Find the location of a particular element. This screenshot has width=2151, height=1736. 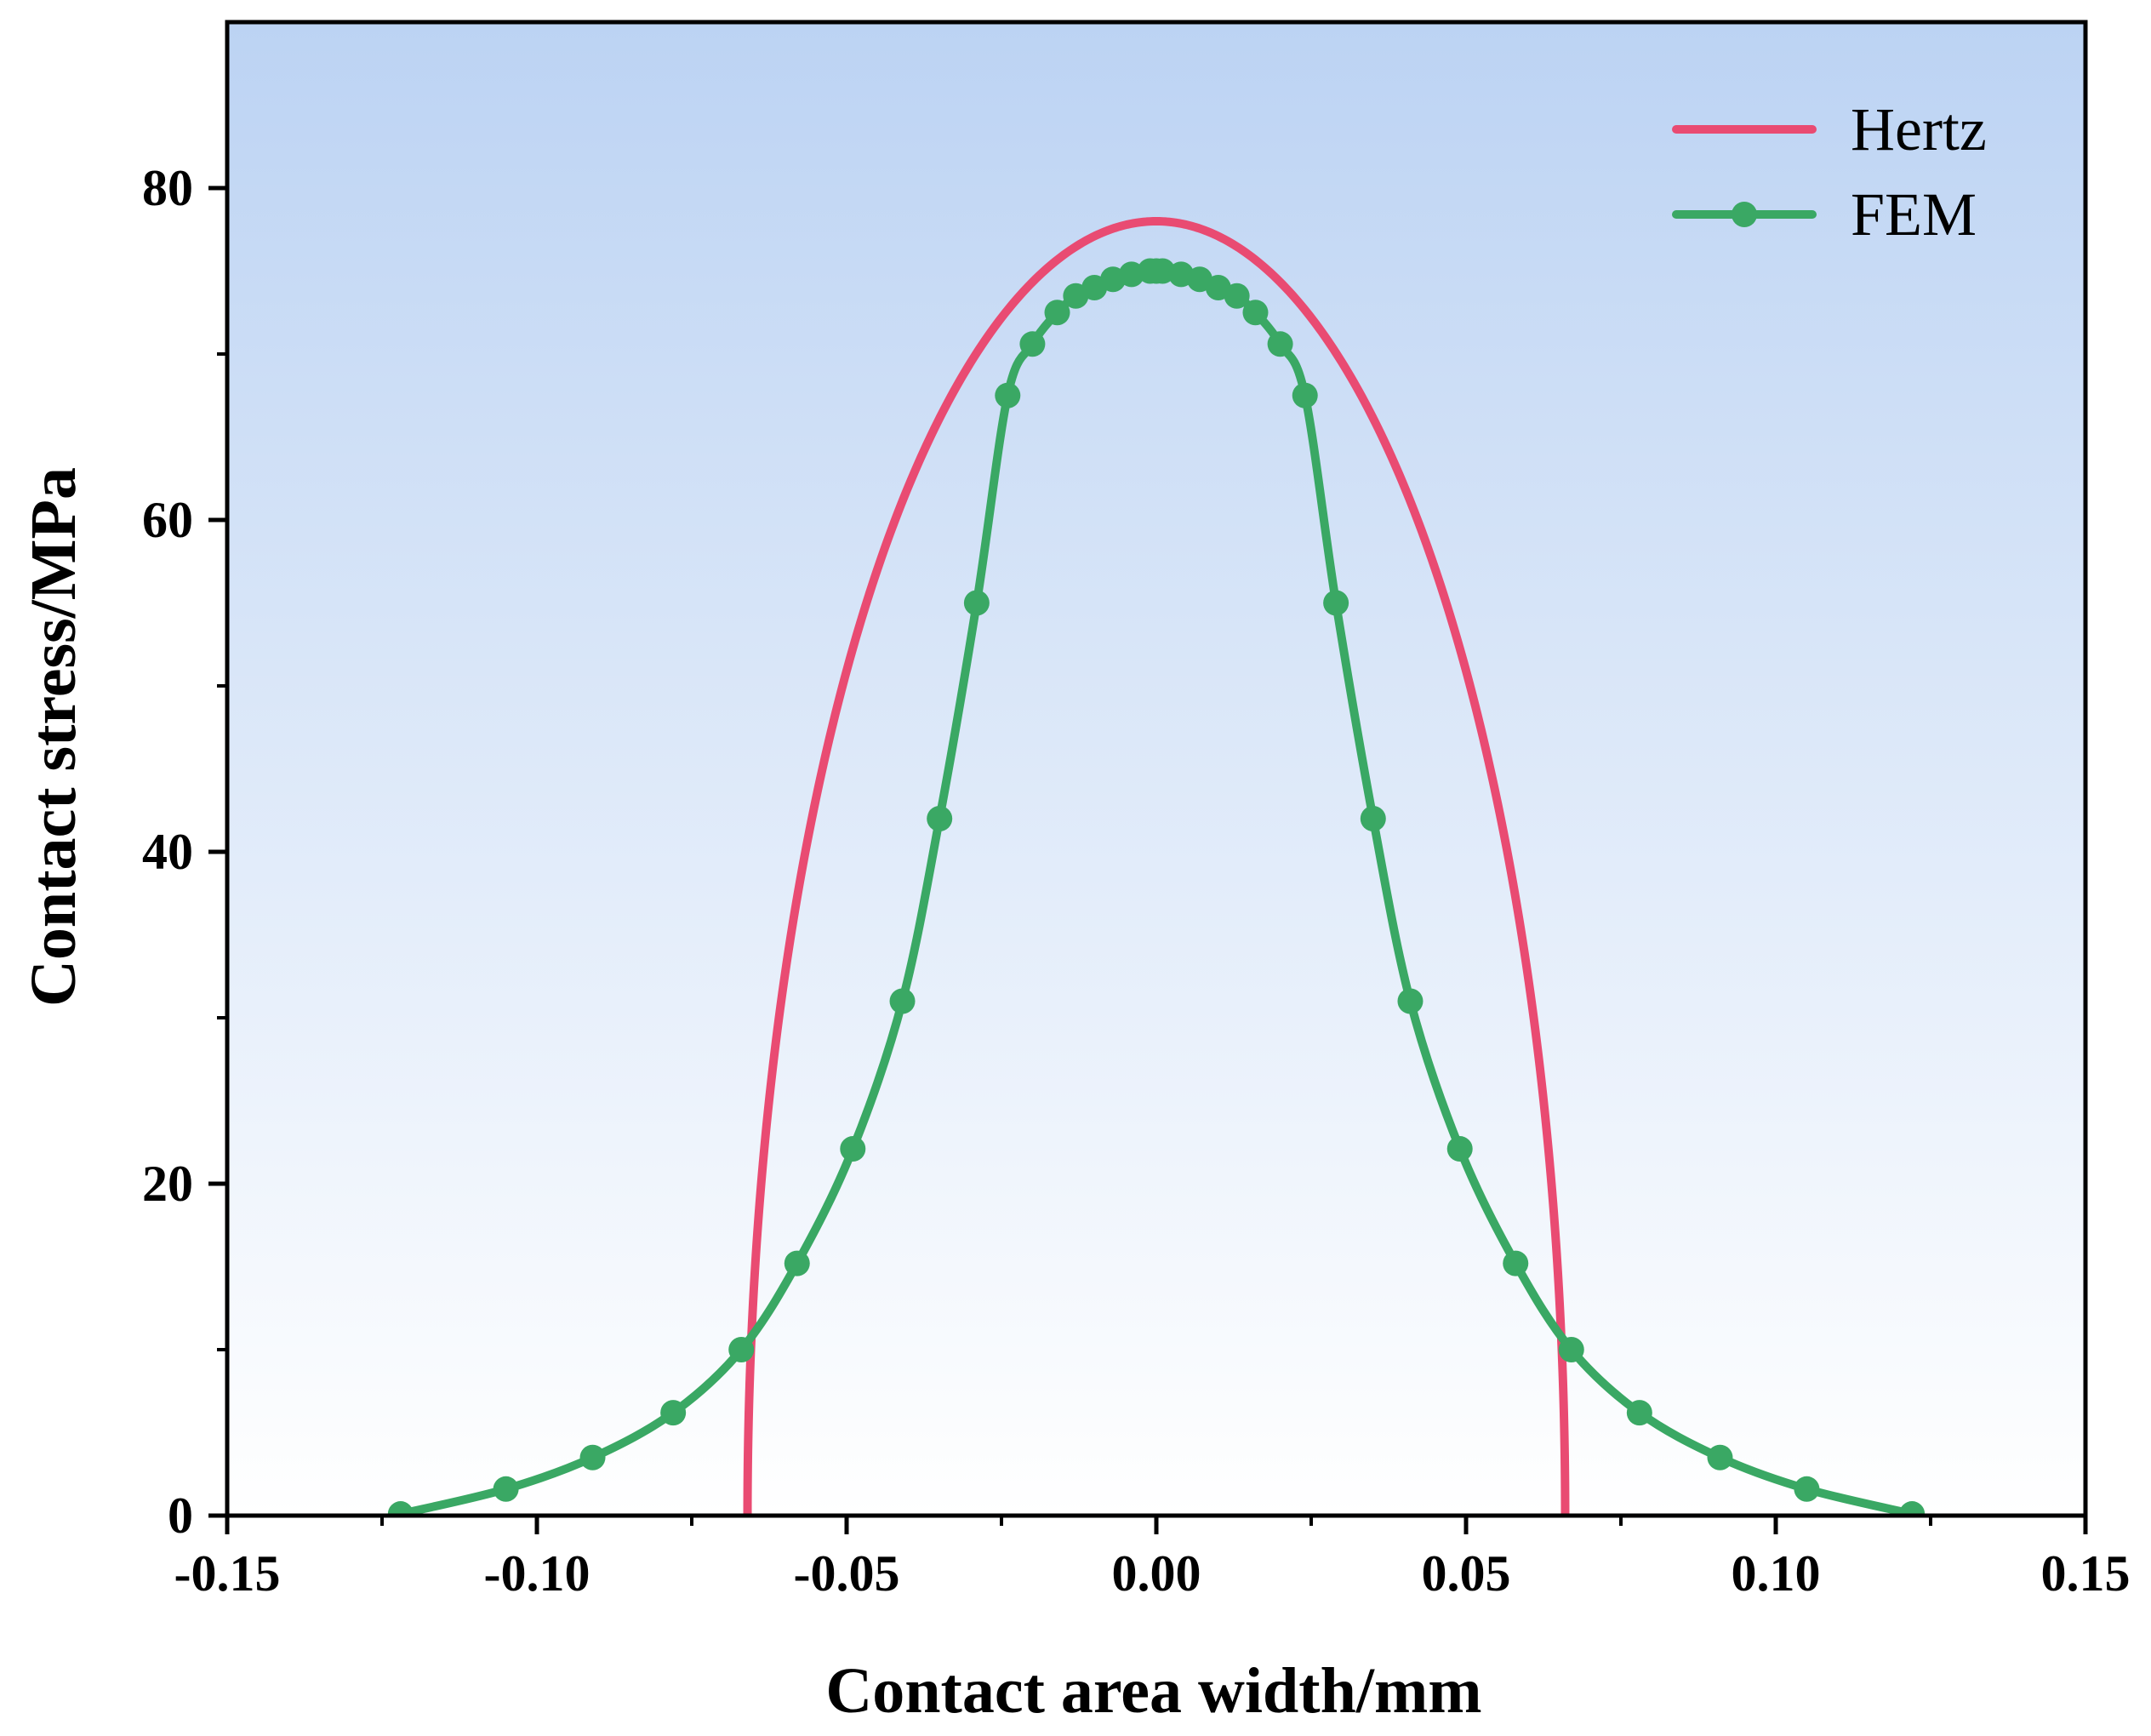

x-tick-label: -0.10 is located at coordinates (538, 1573).